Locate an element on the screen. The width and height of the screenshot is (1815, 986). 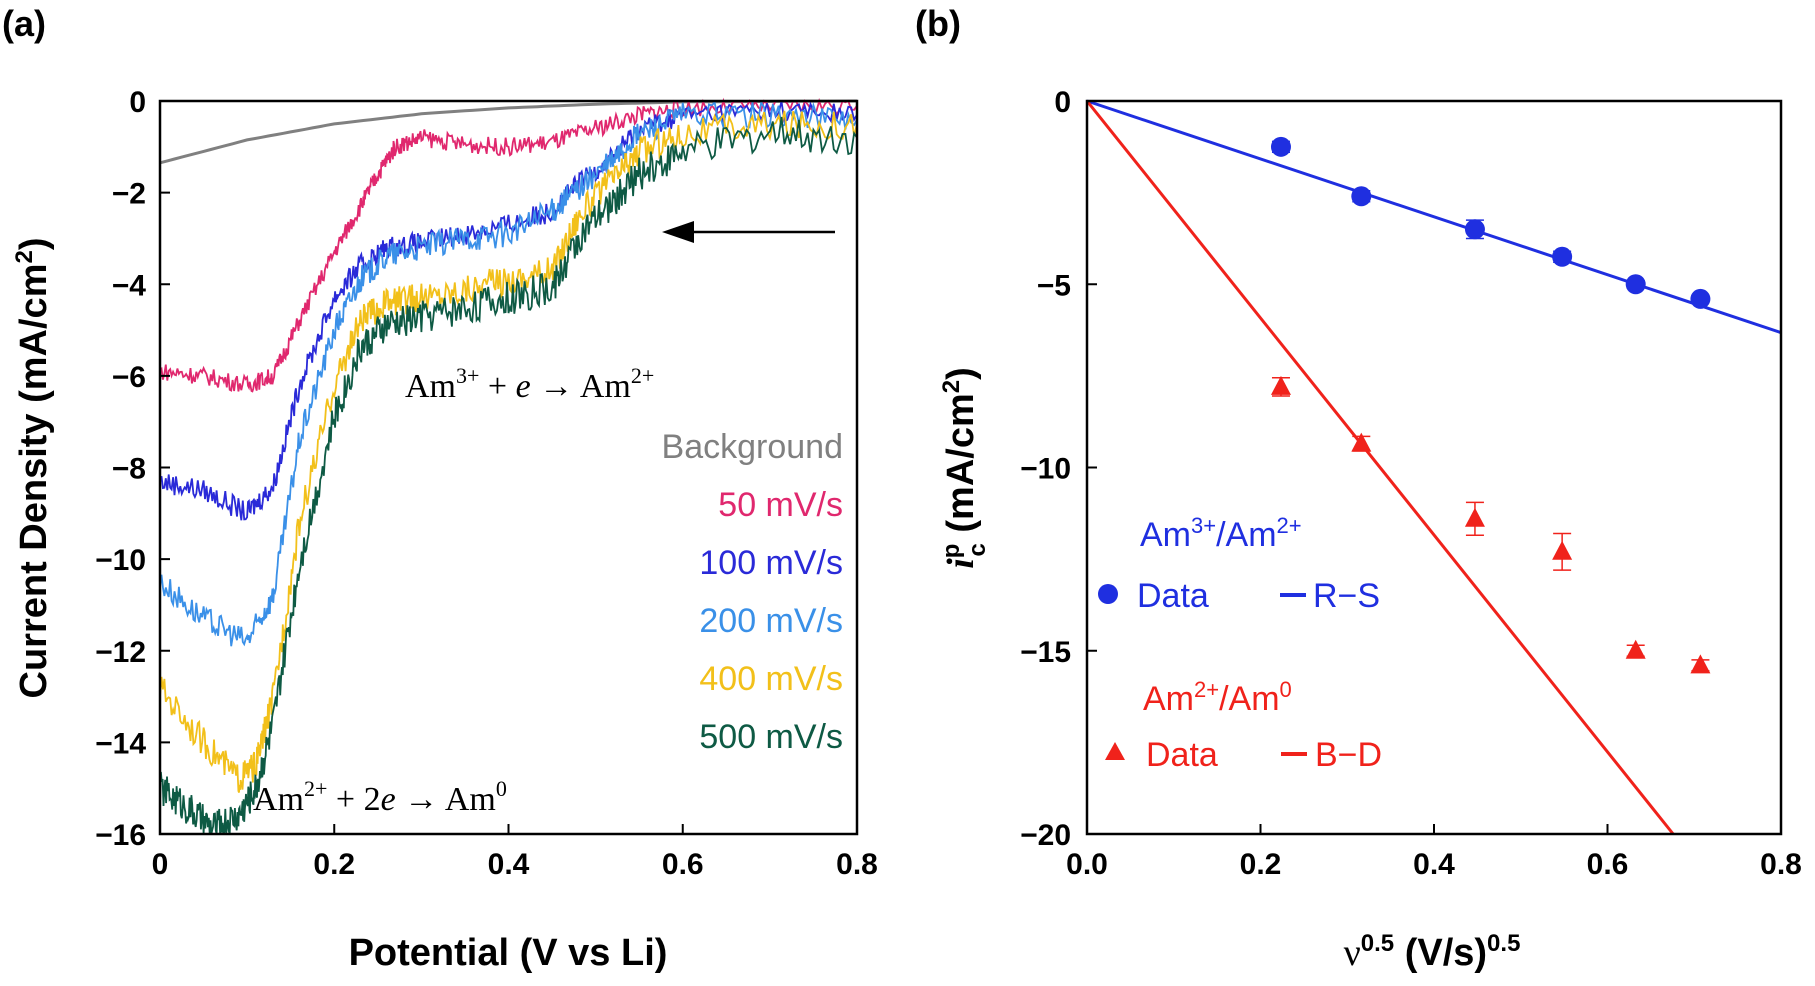
panel-a-x-tick-label: 0.4 is located at coordinates (509, 864).